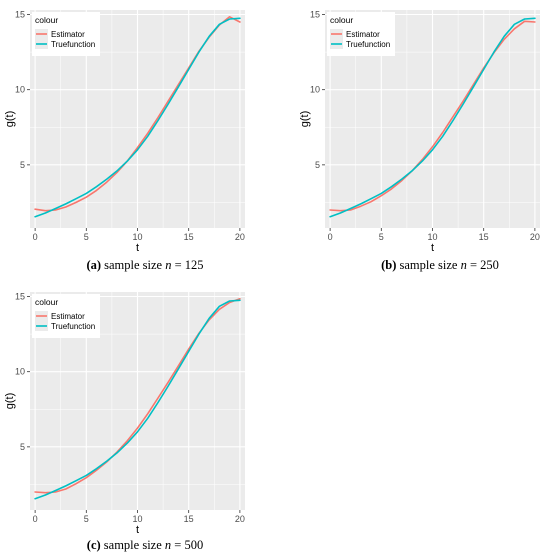  Describe the element at coordinates (145, 265) in the screenshot. I see `caption-a: (a) sample size n = 125` at that location.